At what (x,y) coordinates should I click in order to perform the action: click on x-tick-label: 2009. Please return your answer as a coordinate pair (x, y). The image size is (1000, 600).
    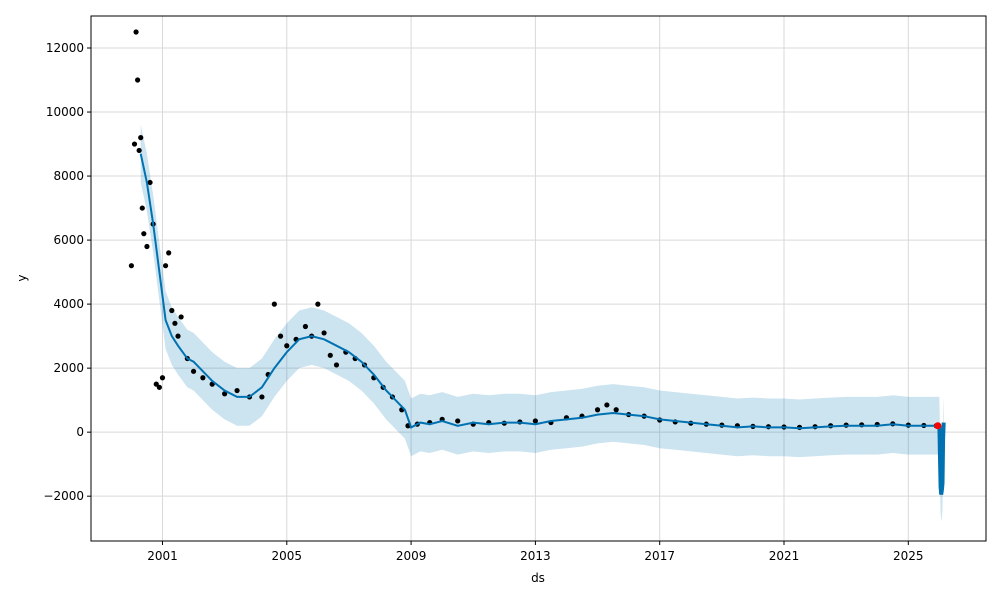
    Looking at the image, I should click on (411, 556).